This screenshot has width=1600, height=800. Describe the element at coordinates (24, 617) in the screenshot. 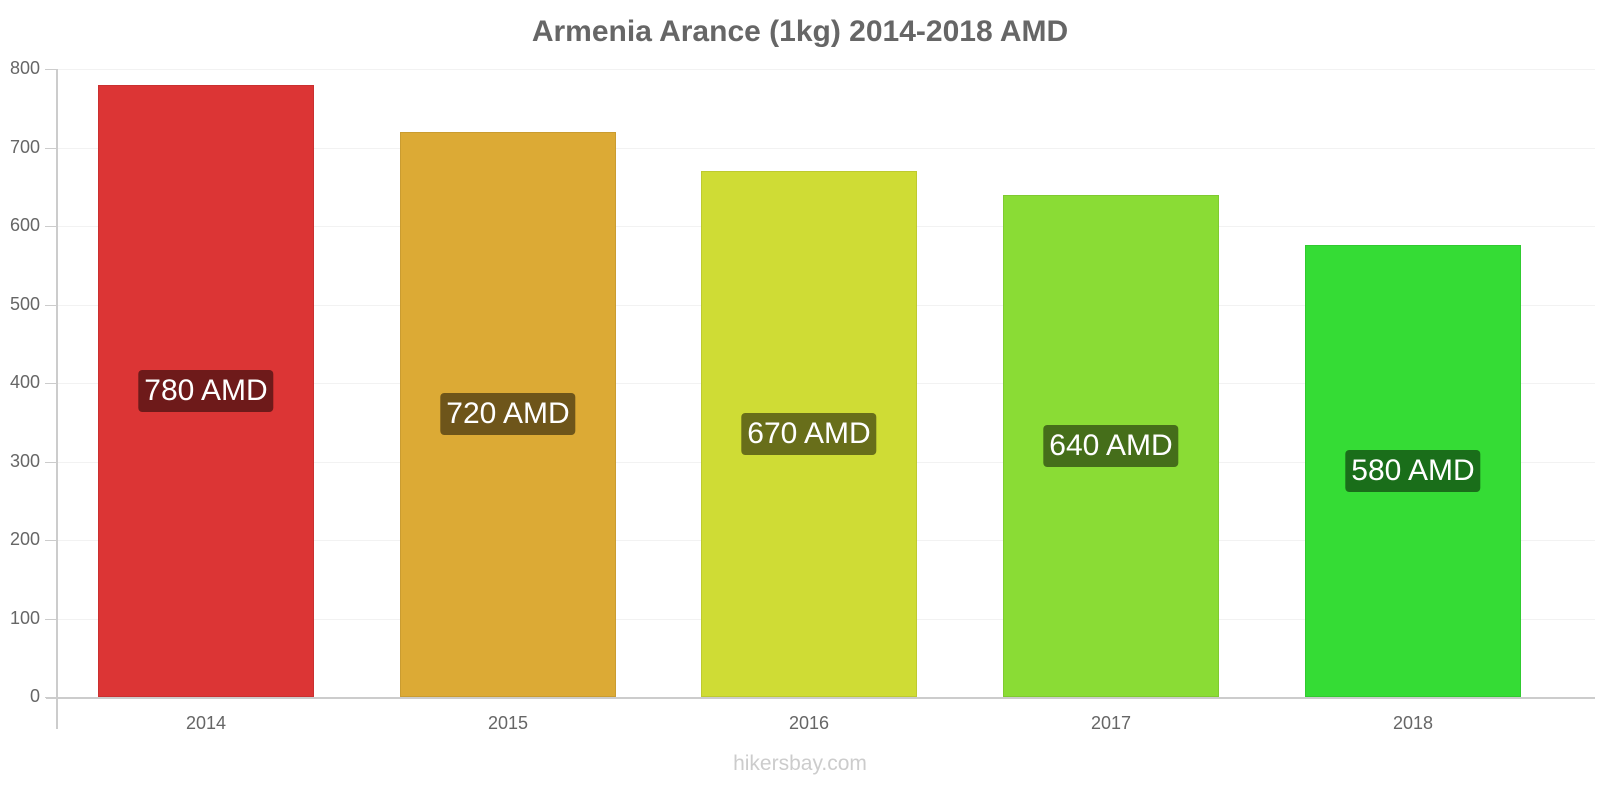

I see `y-tick-label: 100` at that location.